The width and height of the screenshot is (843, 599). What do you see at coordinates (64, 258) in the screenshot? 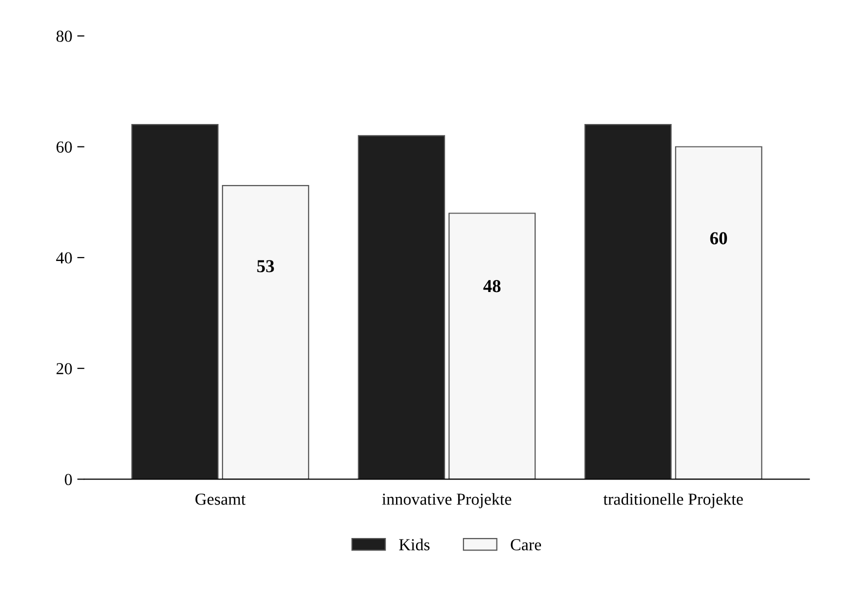
I see `y-tick-label: 40` at bounding box center [64, 258].